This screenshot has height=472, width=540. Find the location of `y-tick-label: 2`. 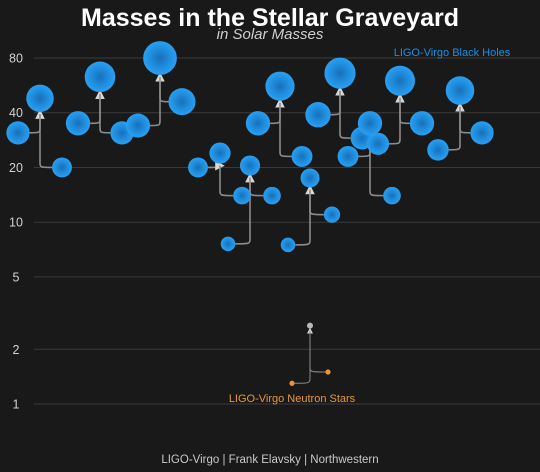

y-tick-label: 2 is located at coordinates (16, 350).